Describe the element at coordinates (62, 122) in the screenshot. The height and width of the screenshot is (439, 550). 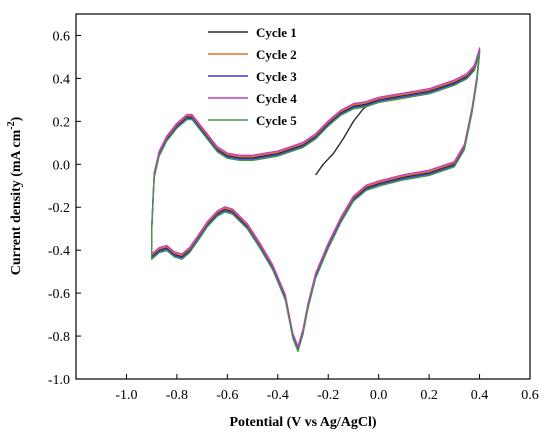
I see `y-tick-label: 0.2` at that location.